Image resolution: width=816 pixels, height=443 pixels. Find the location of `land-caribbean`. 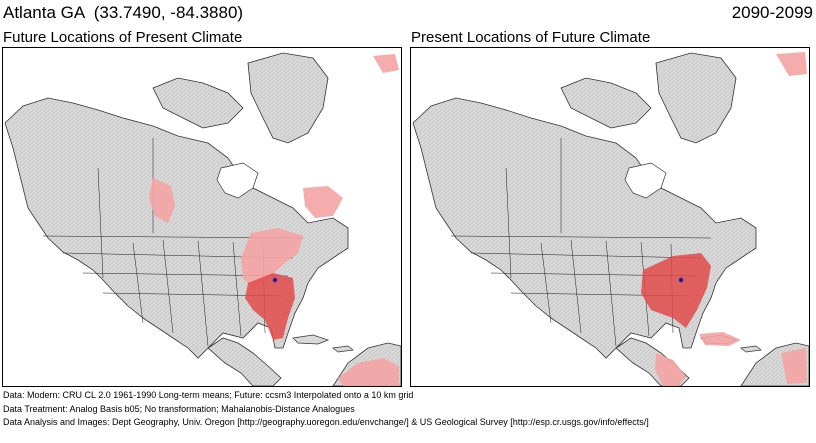

land-caribbean is located at coordinates (323, 343).